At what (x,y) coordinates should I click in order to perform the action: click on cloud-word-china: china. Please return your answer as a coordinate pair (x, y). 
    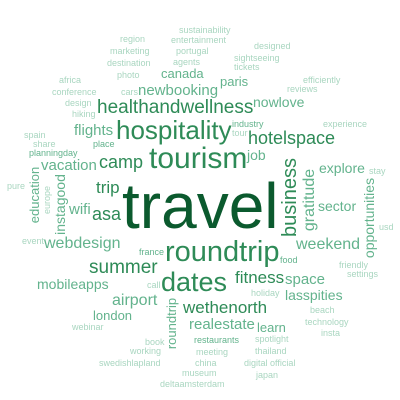
    Looking at the image, I should click on (206, 363).